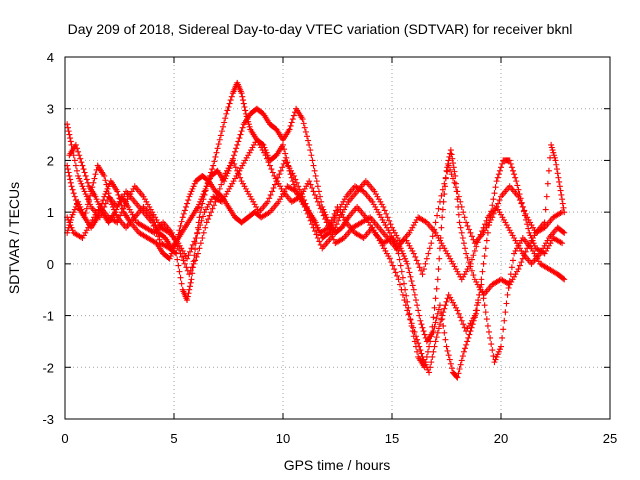 The image size is (640, 480). What do you see at coordinates (48, 367) in the screenshot?
I see `y-tick-label: -2` at bounding box center [48, 367].